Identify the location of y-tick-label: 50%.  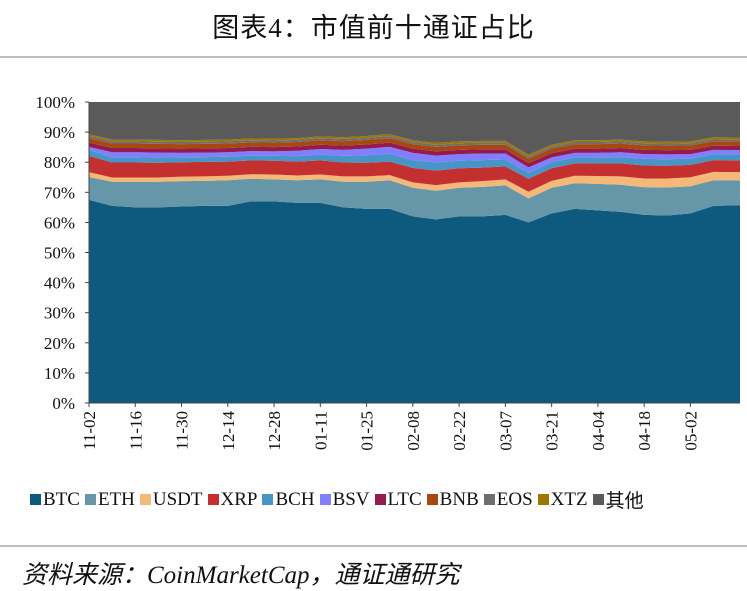
(59, 253).